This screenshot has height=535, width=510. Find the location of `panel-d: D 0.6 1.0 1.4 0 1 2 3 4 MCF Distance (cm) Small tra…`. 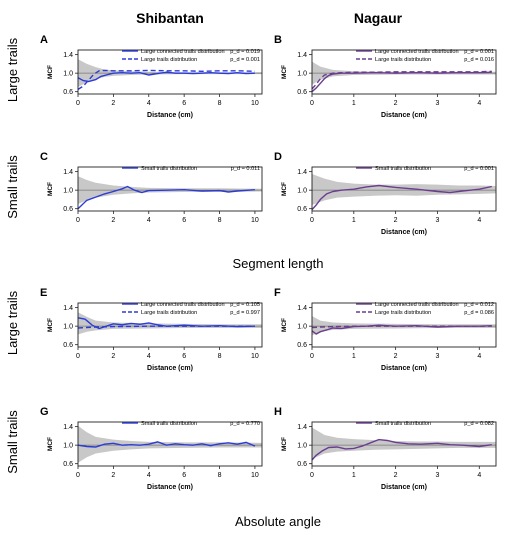

panel-d: D 0.6 1.0 1.4 0 1 2 3 4 MCF Distance (cm) Small tra… is located at coordinates (385, 193).